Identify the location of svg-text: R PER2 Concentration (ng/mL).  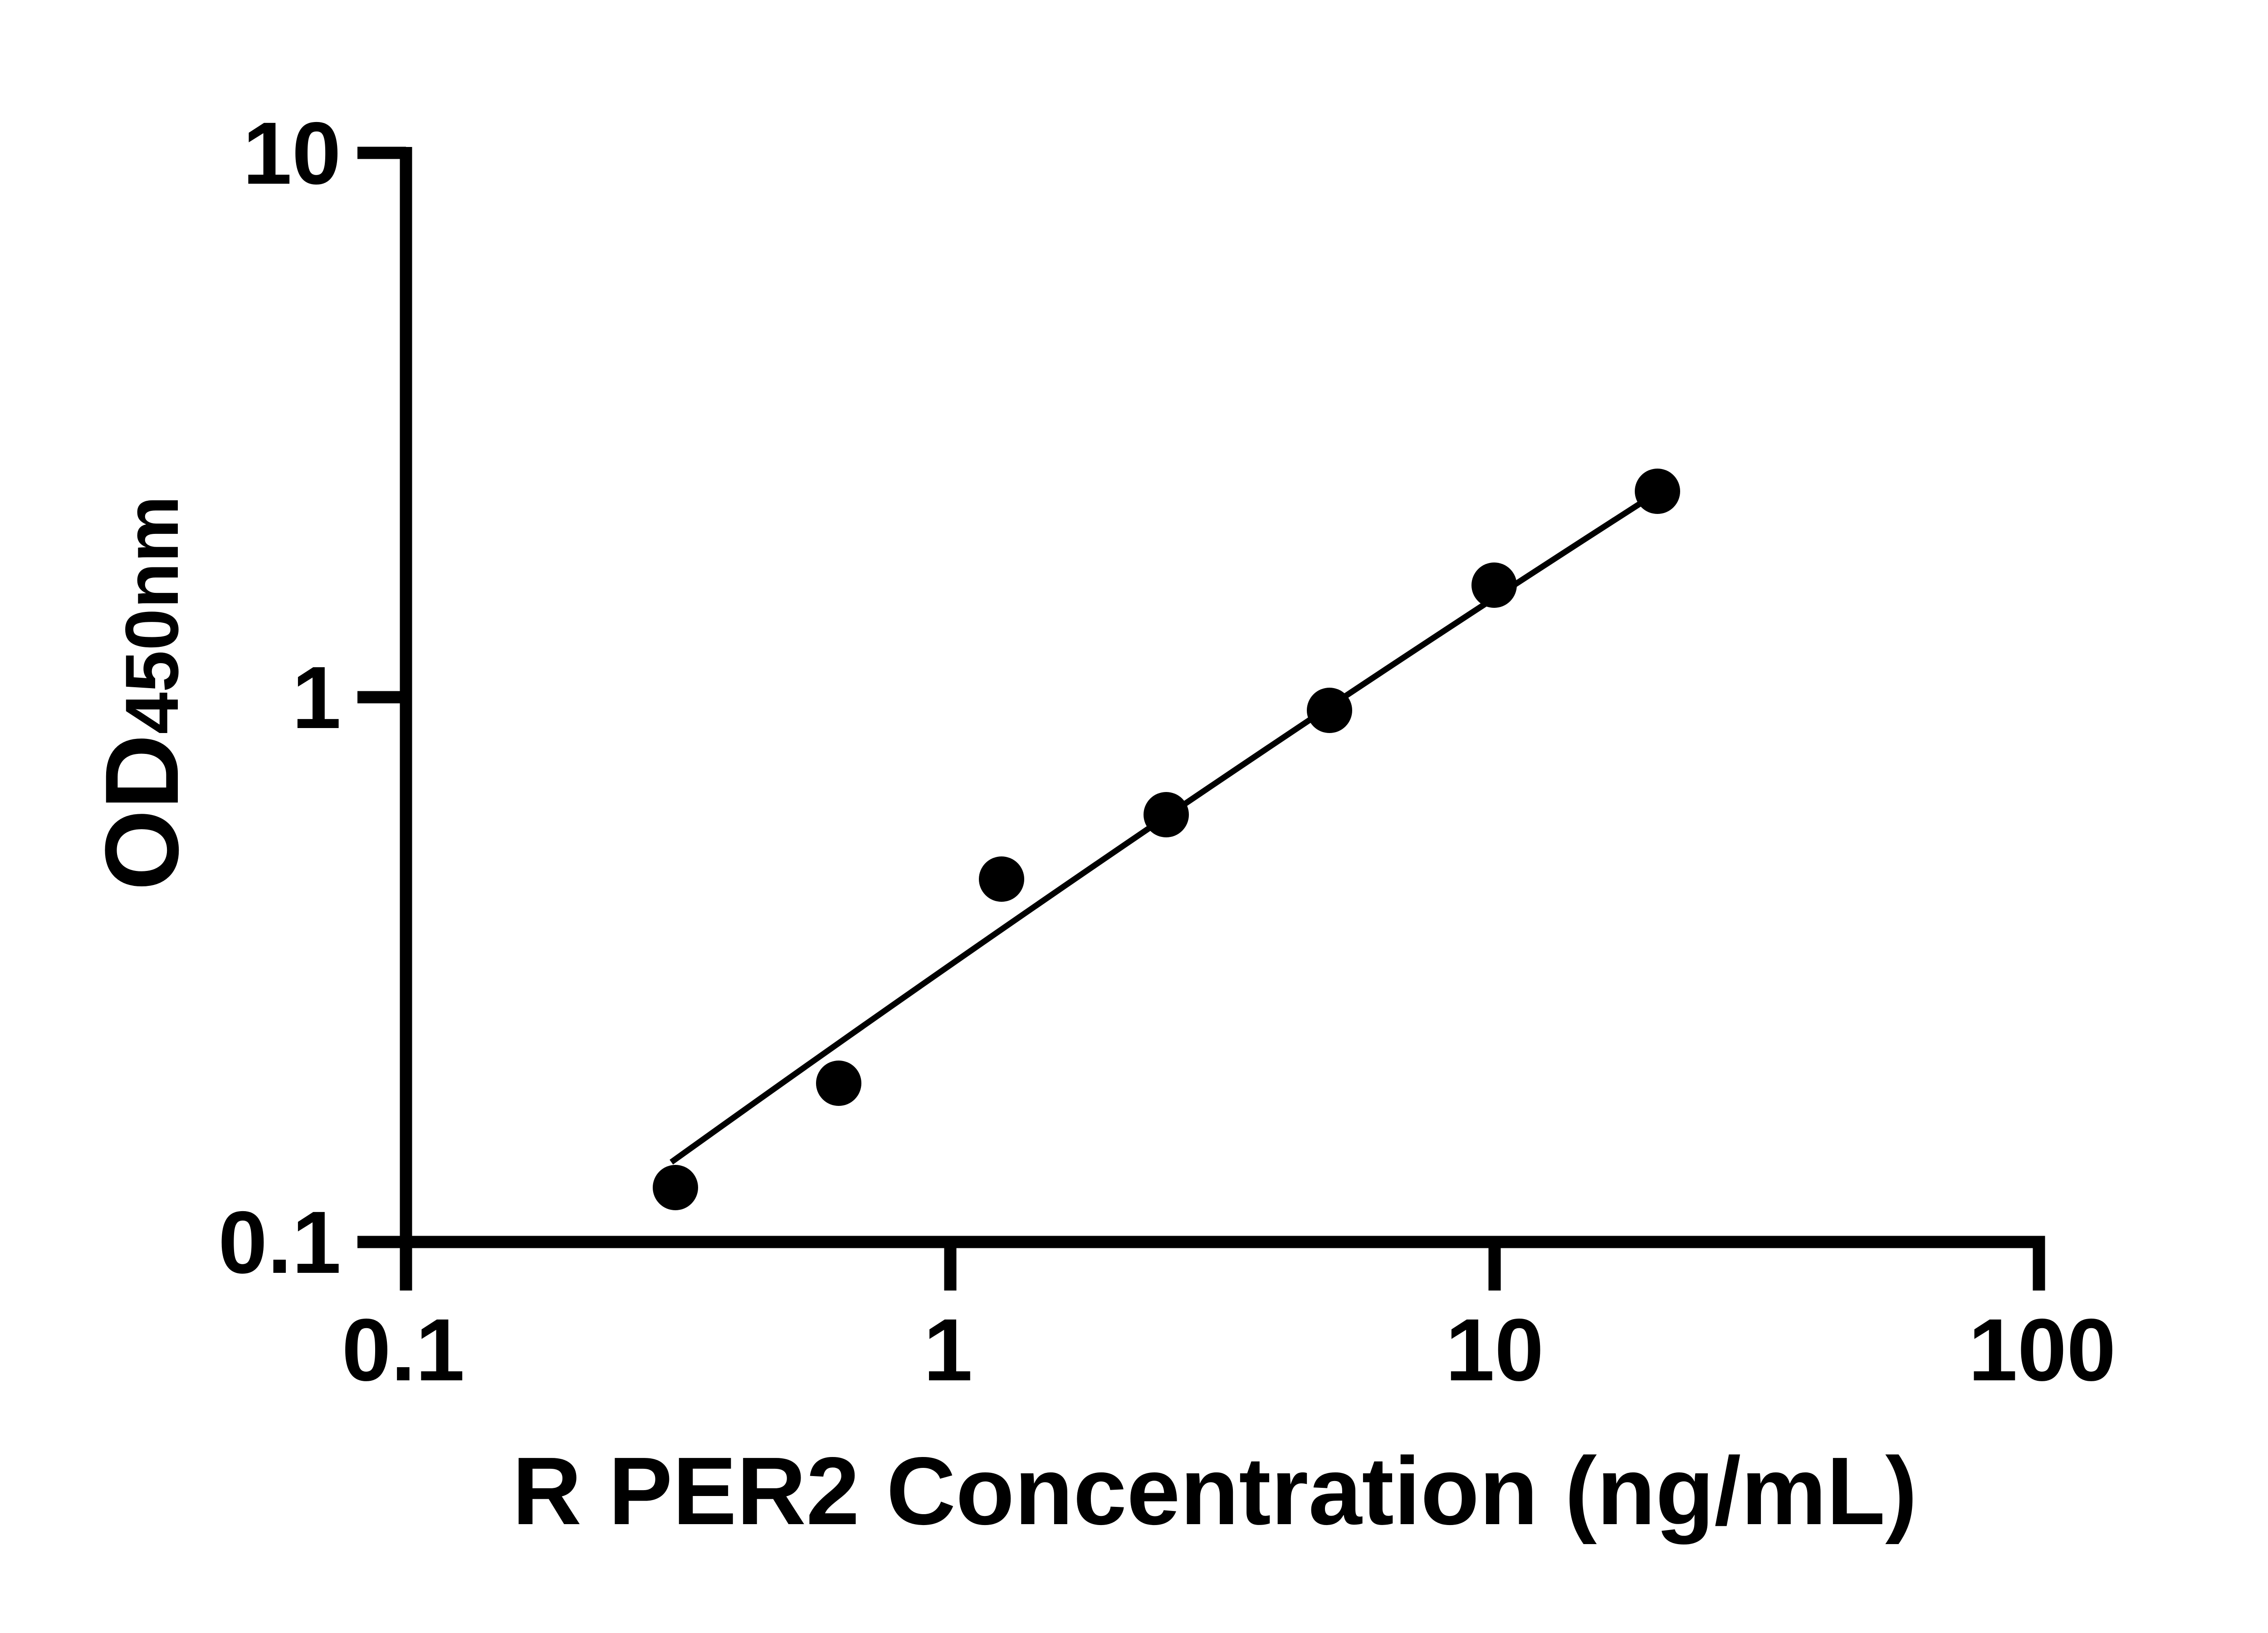
(1214, 1491).